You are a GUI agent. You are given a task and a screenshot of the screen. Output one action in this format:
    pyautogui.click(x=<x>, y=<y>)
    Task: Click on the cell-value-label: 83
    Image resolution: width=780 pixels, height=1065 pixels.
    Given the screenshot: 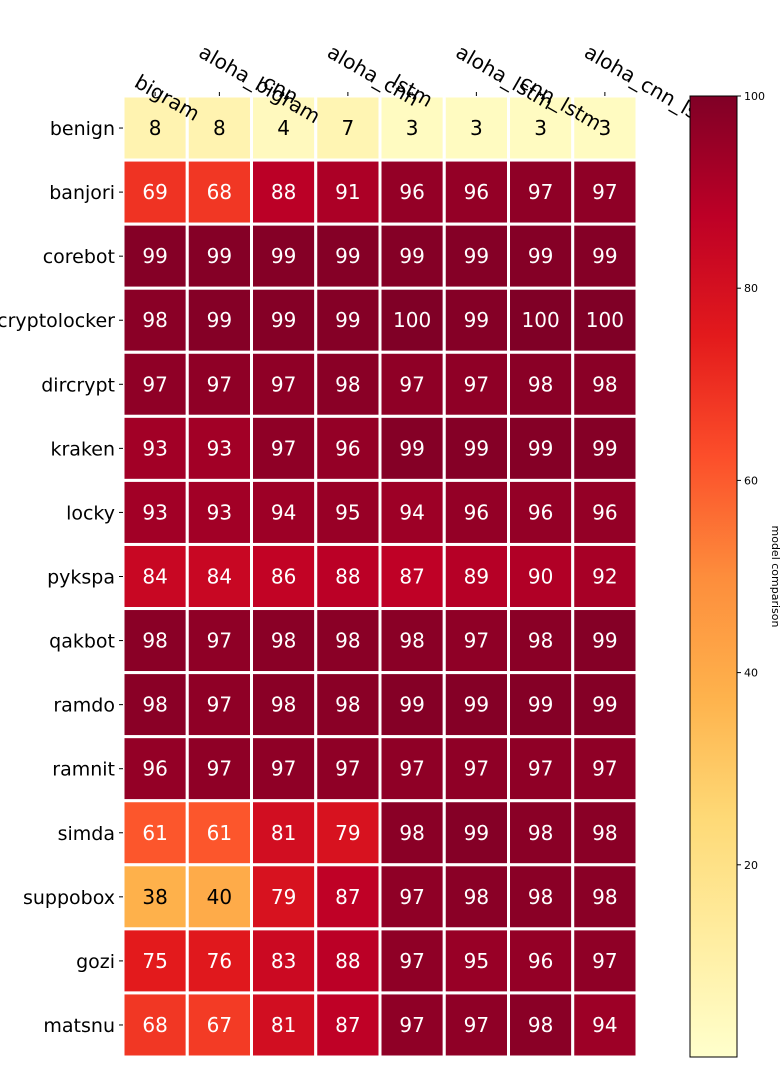 What is the action you would take?
    pyautogui.click(x=283, y=961)
    